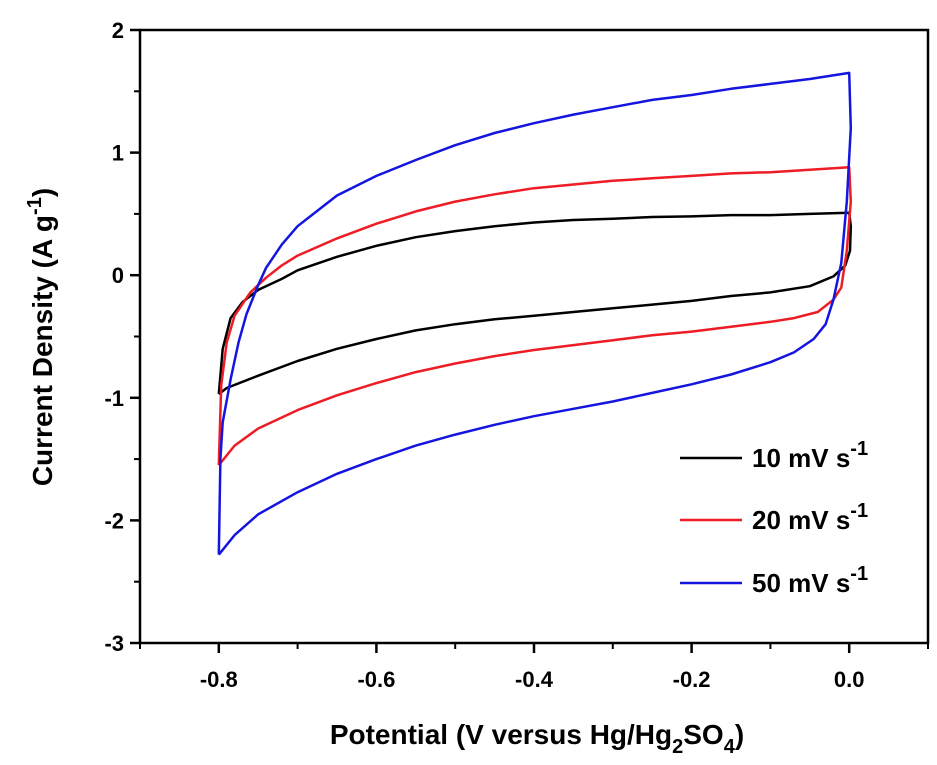  I want to click on x-tick-label: -0.6, so click(376, 679).